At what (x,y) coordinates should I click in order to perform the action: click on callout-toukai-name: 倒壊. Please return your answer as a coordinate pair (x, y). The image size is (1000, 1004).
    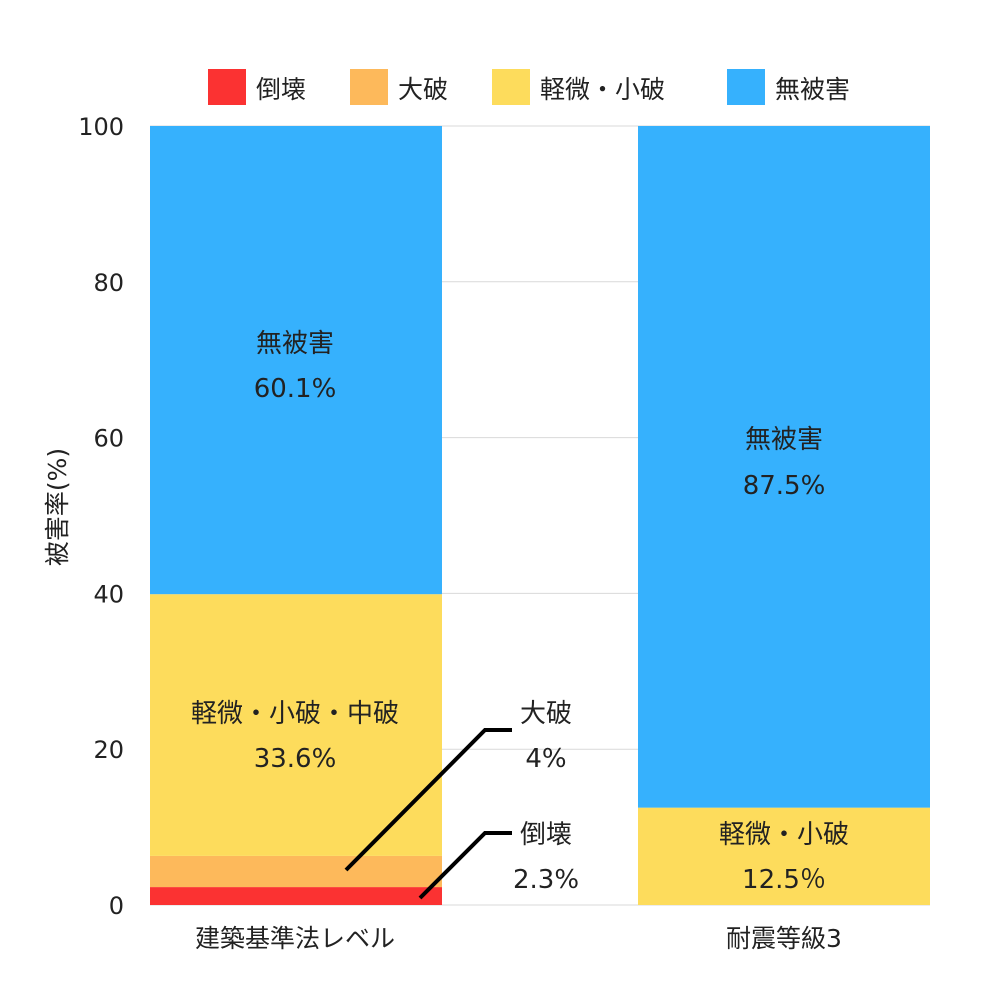
    Looking at the image, I should click on (546, 835).